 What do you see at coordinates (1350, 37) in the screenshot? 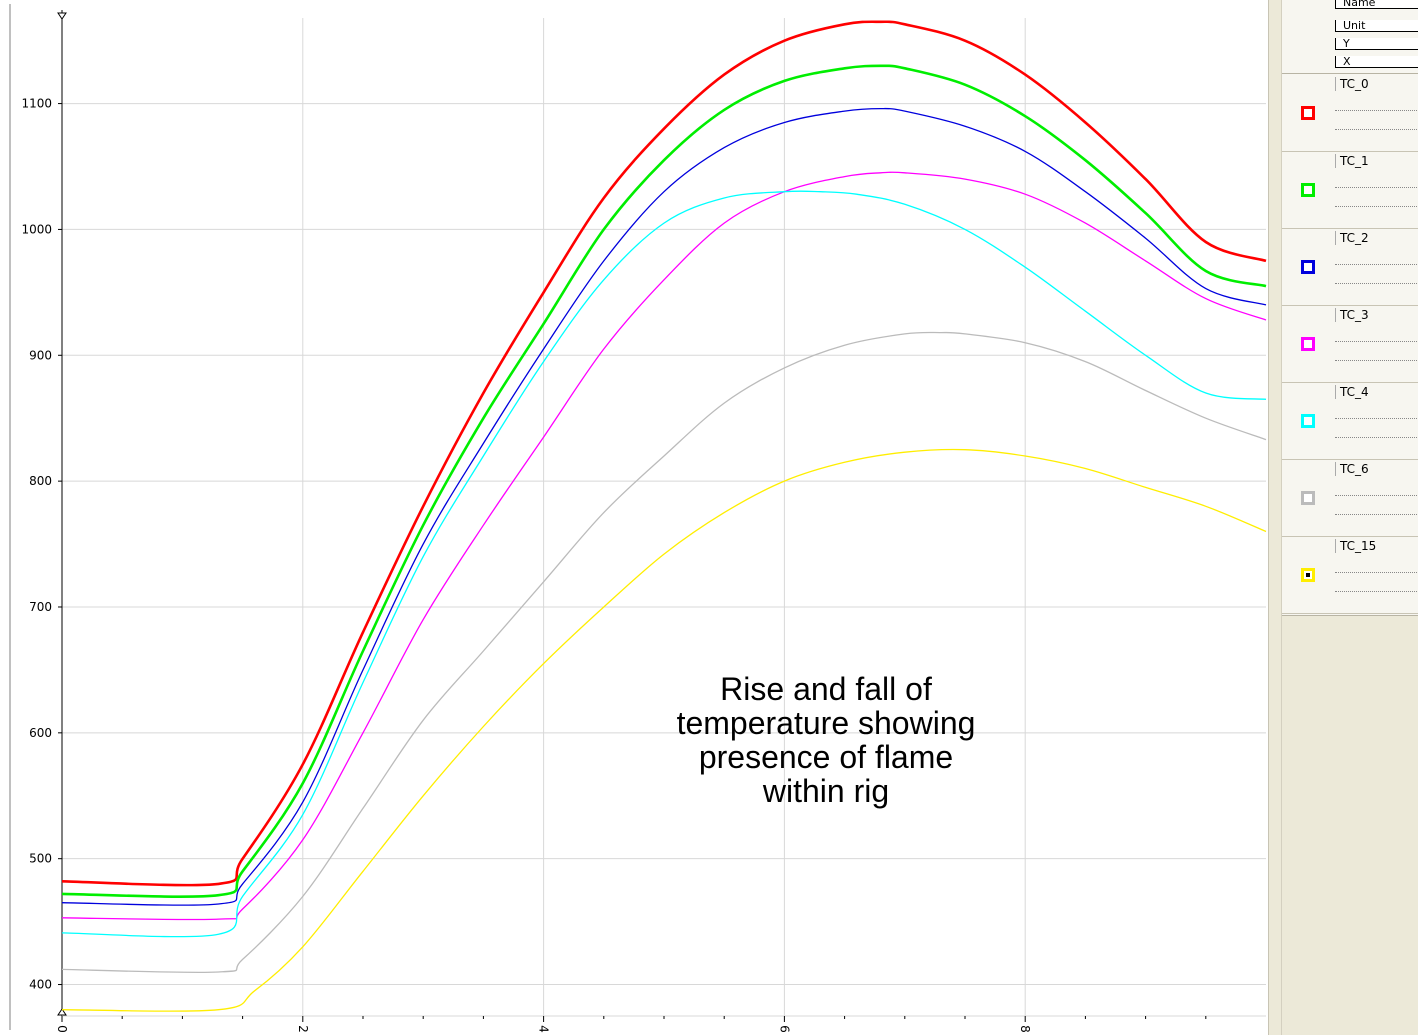
I see `legend-header: Name Unit Y X` at bounding box center [1350, 37].